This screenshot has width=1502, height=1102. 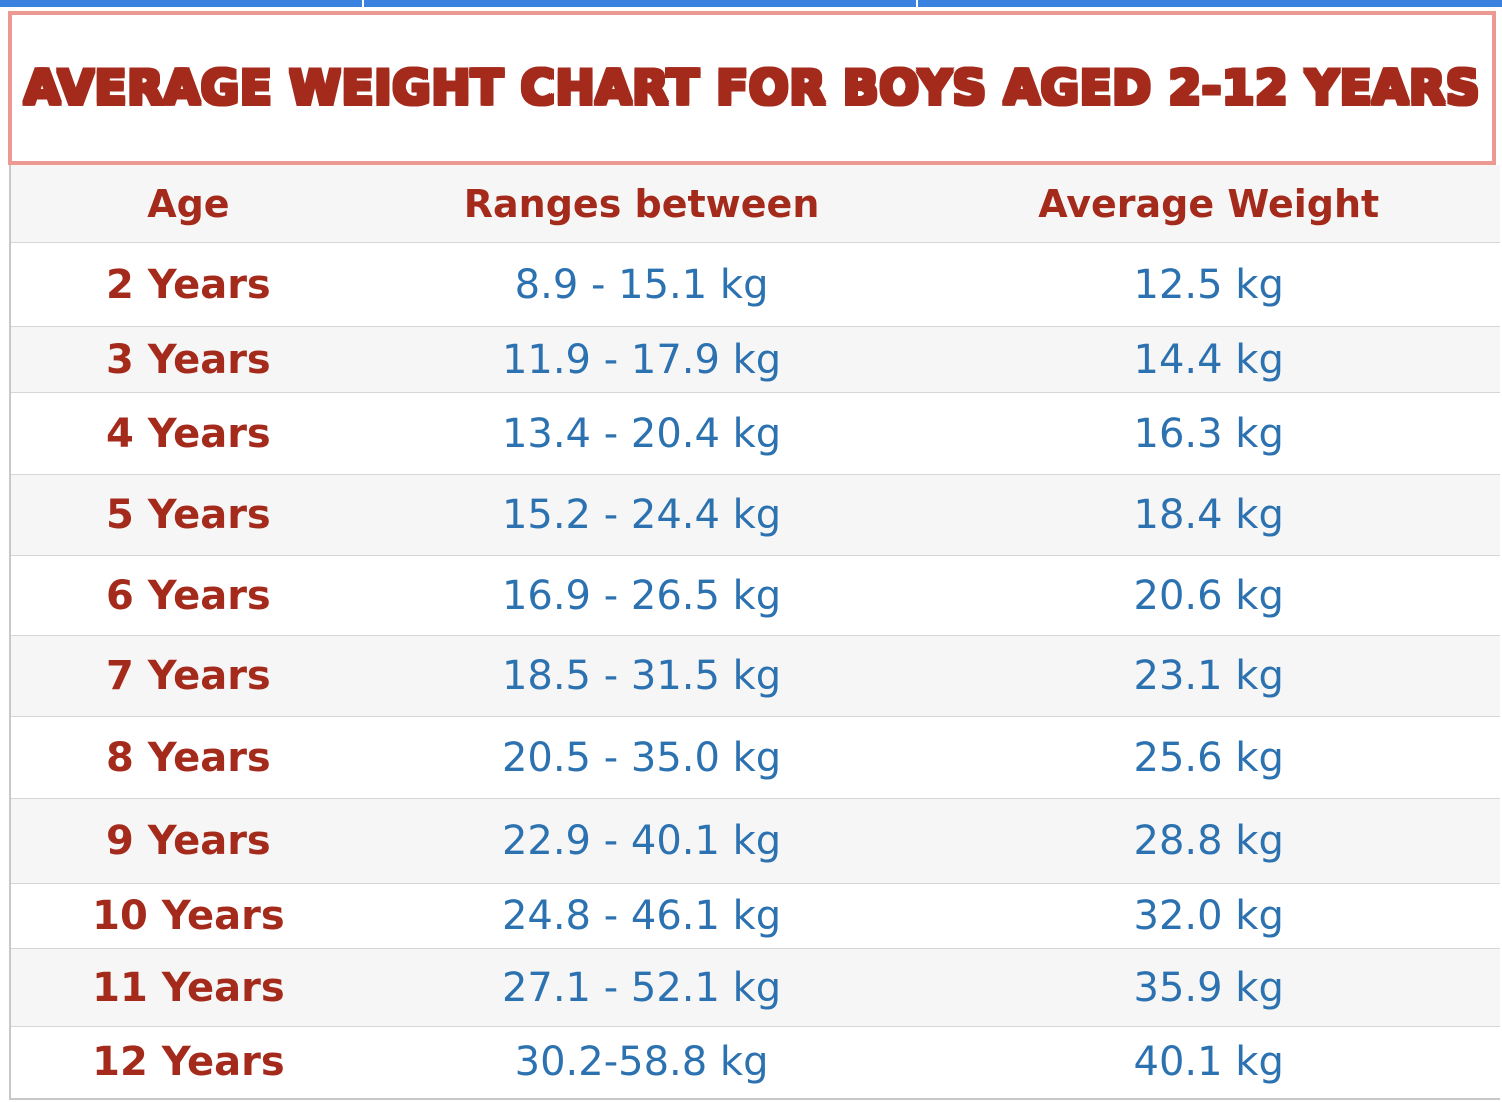 What do you see at coordinates (188, 595) in the screenshot?
I see `age-cell: 6 Years` at bounding box center [188, 595].